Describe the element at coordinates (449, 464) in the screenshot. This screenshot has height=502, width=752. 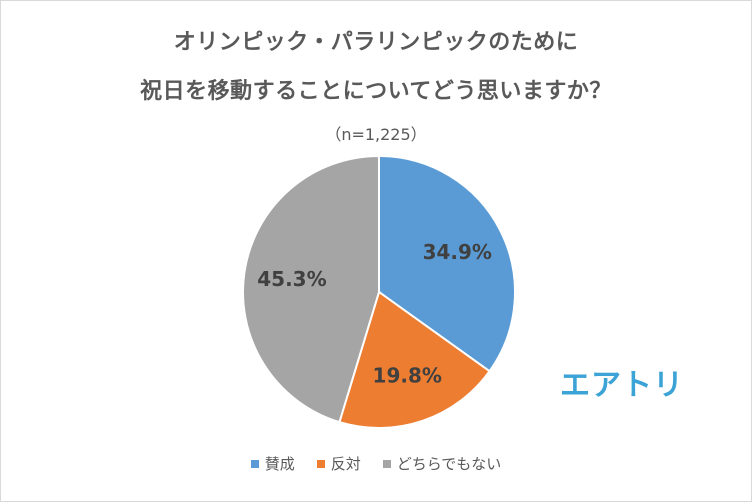
I see `legend-label-2: どちらでもない` at that location.